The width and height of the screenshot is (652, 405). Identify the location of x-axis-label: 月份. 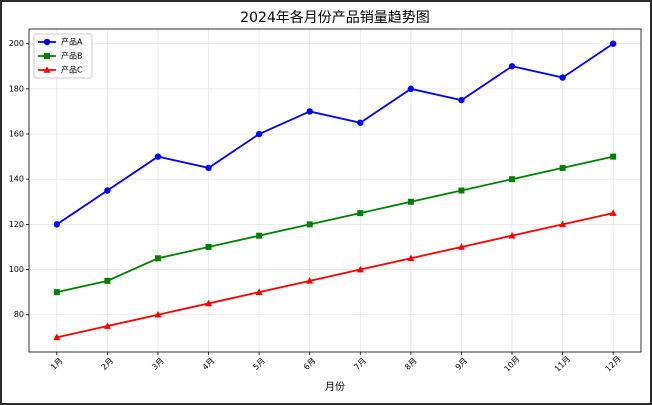
(335, 387).